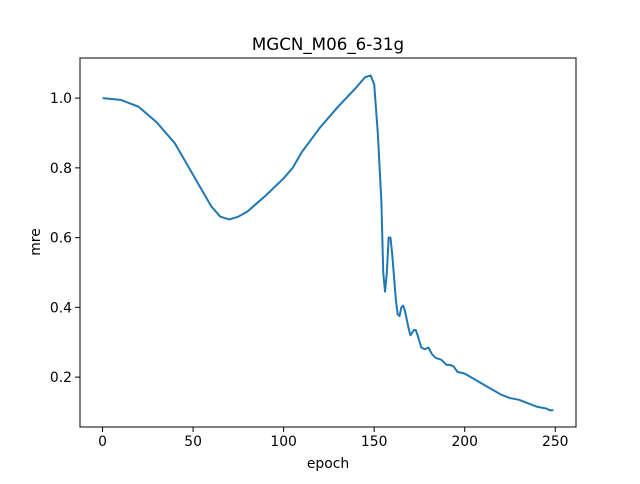 Image resolution: width=640 pixels, height=484 pixels. I want to click on x-tick-label: 50, so click(193, 442).